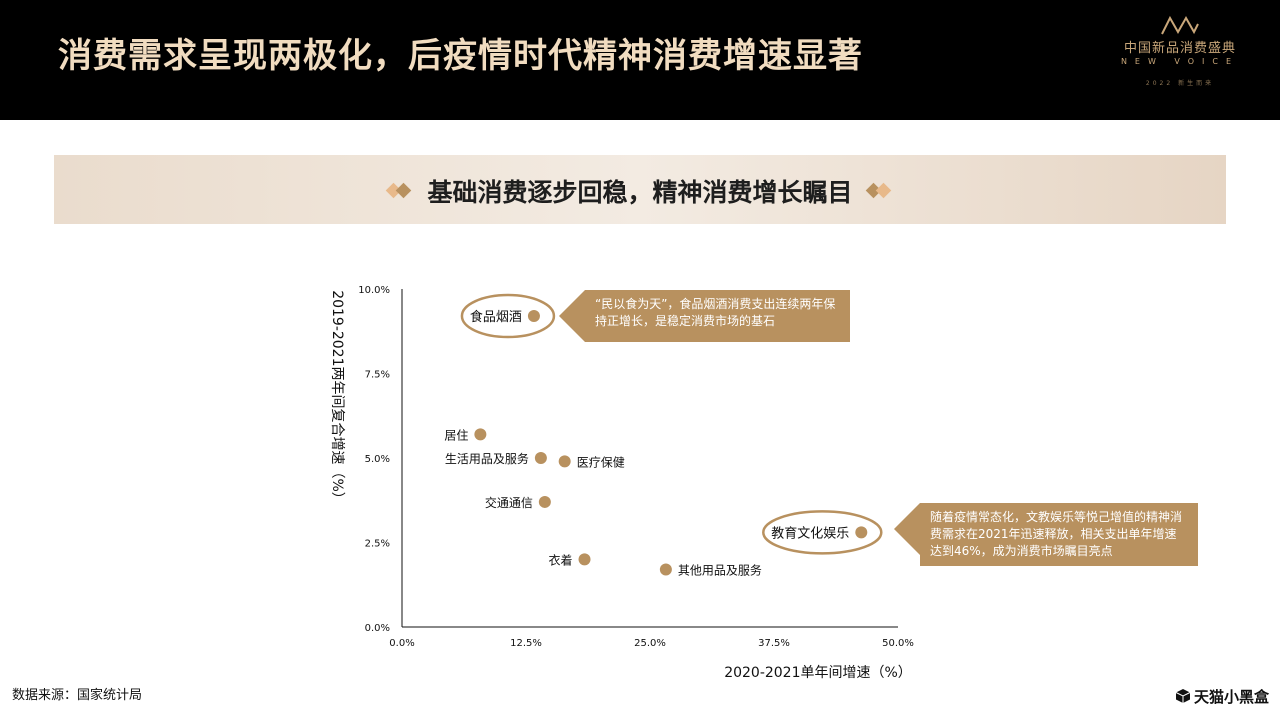 This screenshot has width=1280, height=720. What do you see at coordinates (509, 502) in the screenshot?
I see `data-label: 交通通信` at bounding box center [509, 502].